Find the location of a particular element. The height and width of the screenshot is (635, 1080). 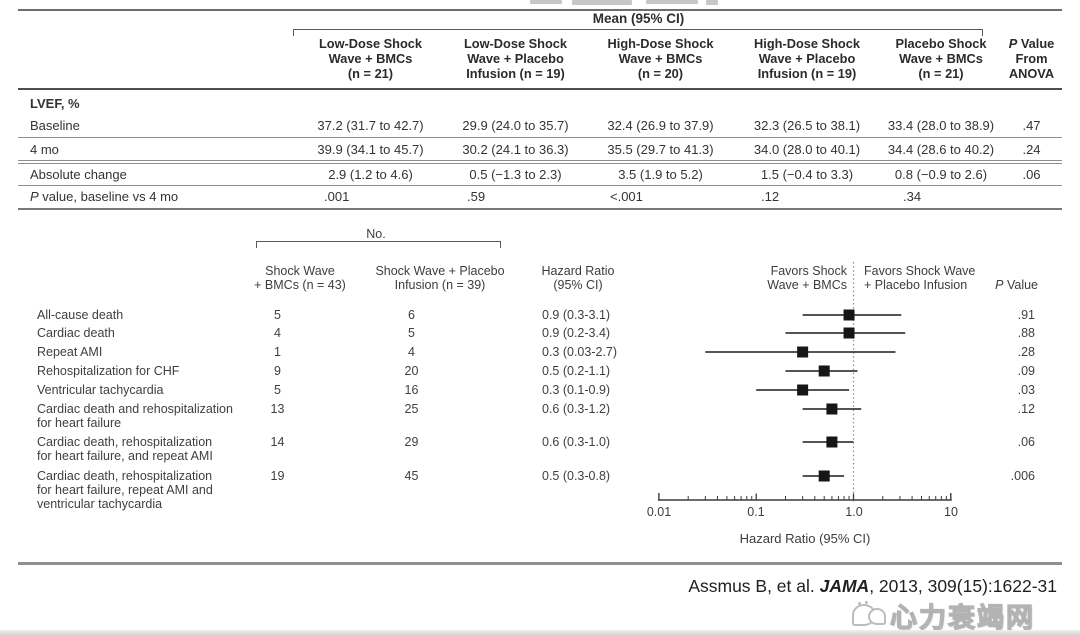

citation-authors: Assmus B, et al. is located at coordinates (754, 586).